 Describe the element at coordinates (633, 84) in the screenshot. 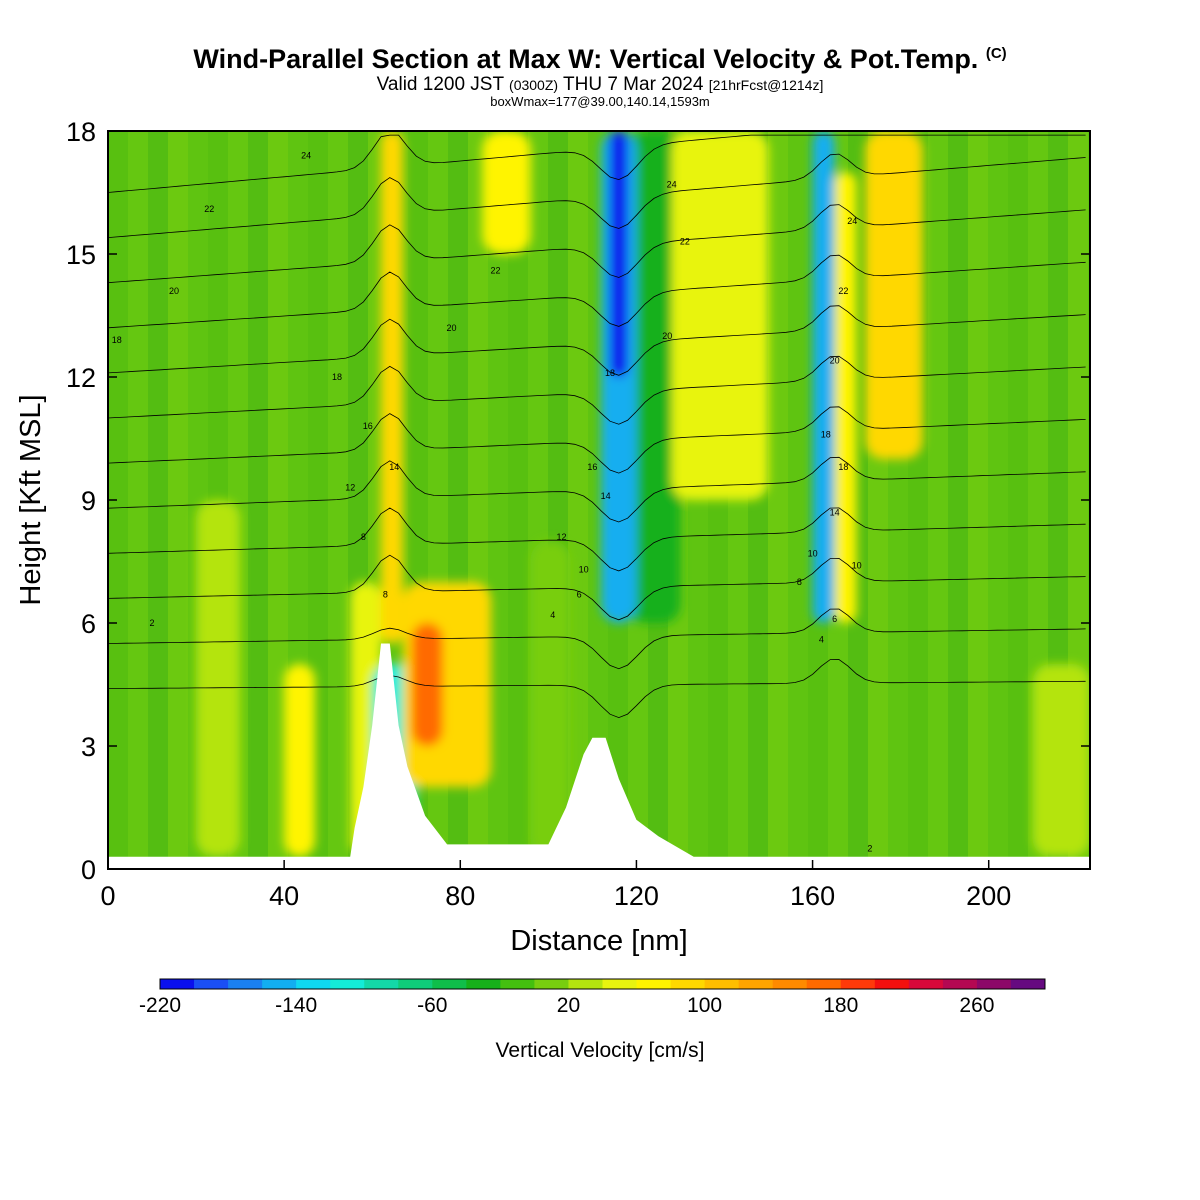

I see `valid-date: THU 7 Mar 2024` at that location.